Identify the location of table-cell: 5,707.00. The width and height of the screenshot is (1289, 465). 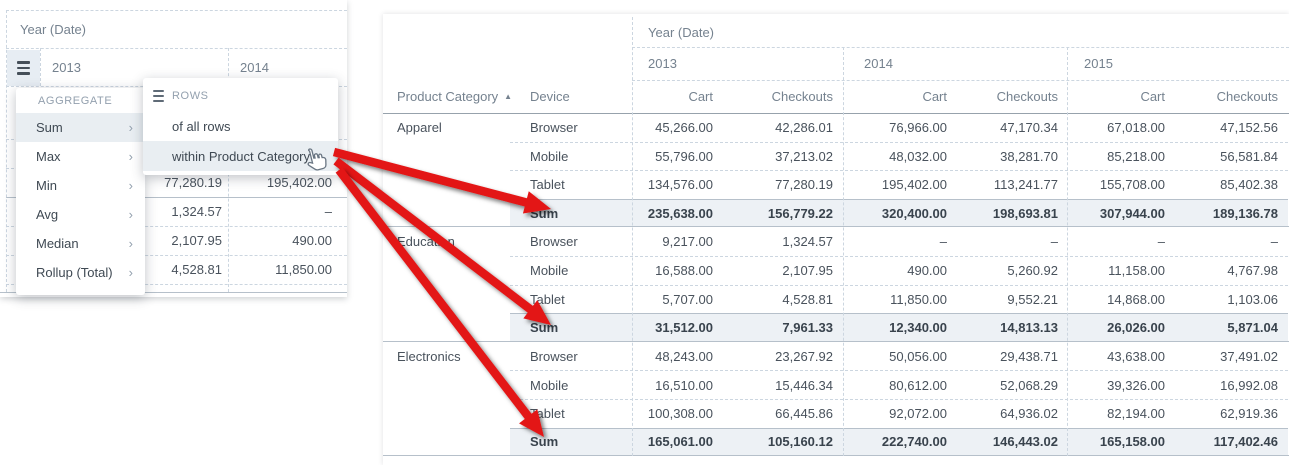
(687, 299).